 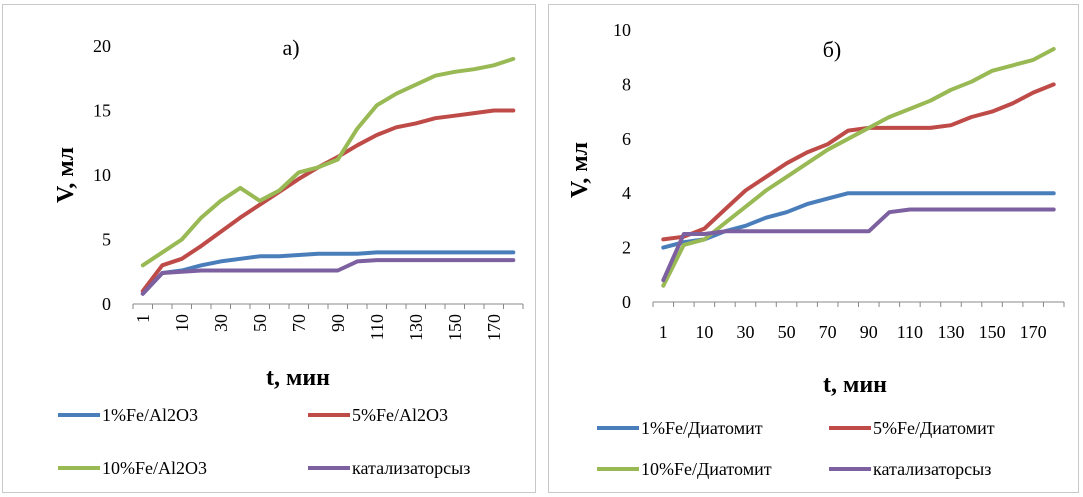 What do you see at coordinates (102, 46) in the screenshot?
I see `chart-a-y-tick-label: 20` at bounding box center [102, 46].